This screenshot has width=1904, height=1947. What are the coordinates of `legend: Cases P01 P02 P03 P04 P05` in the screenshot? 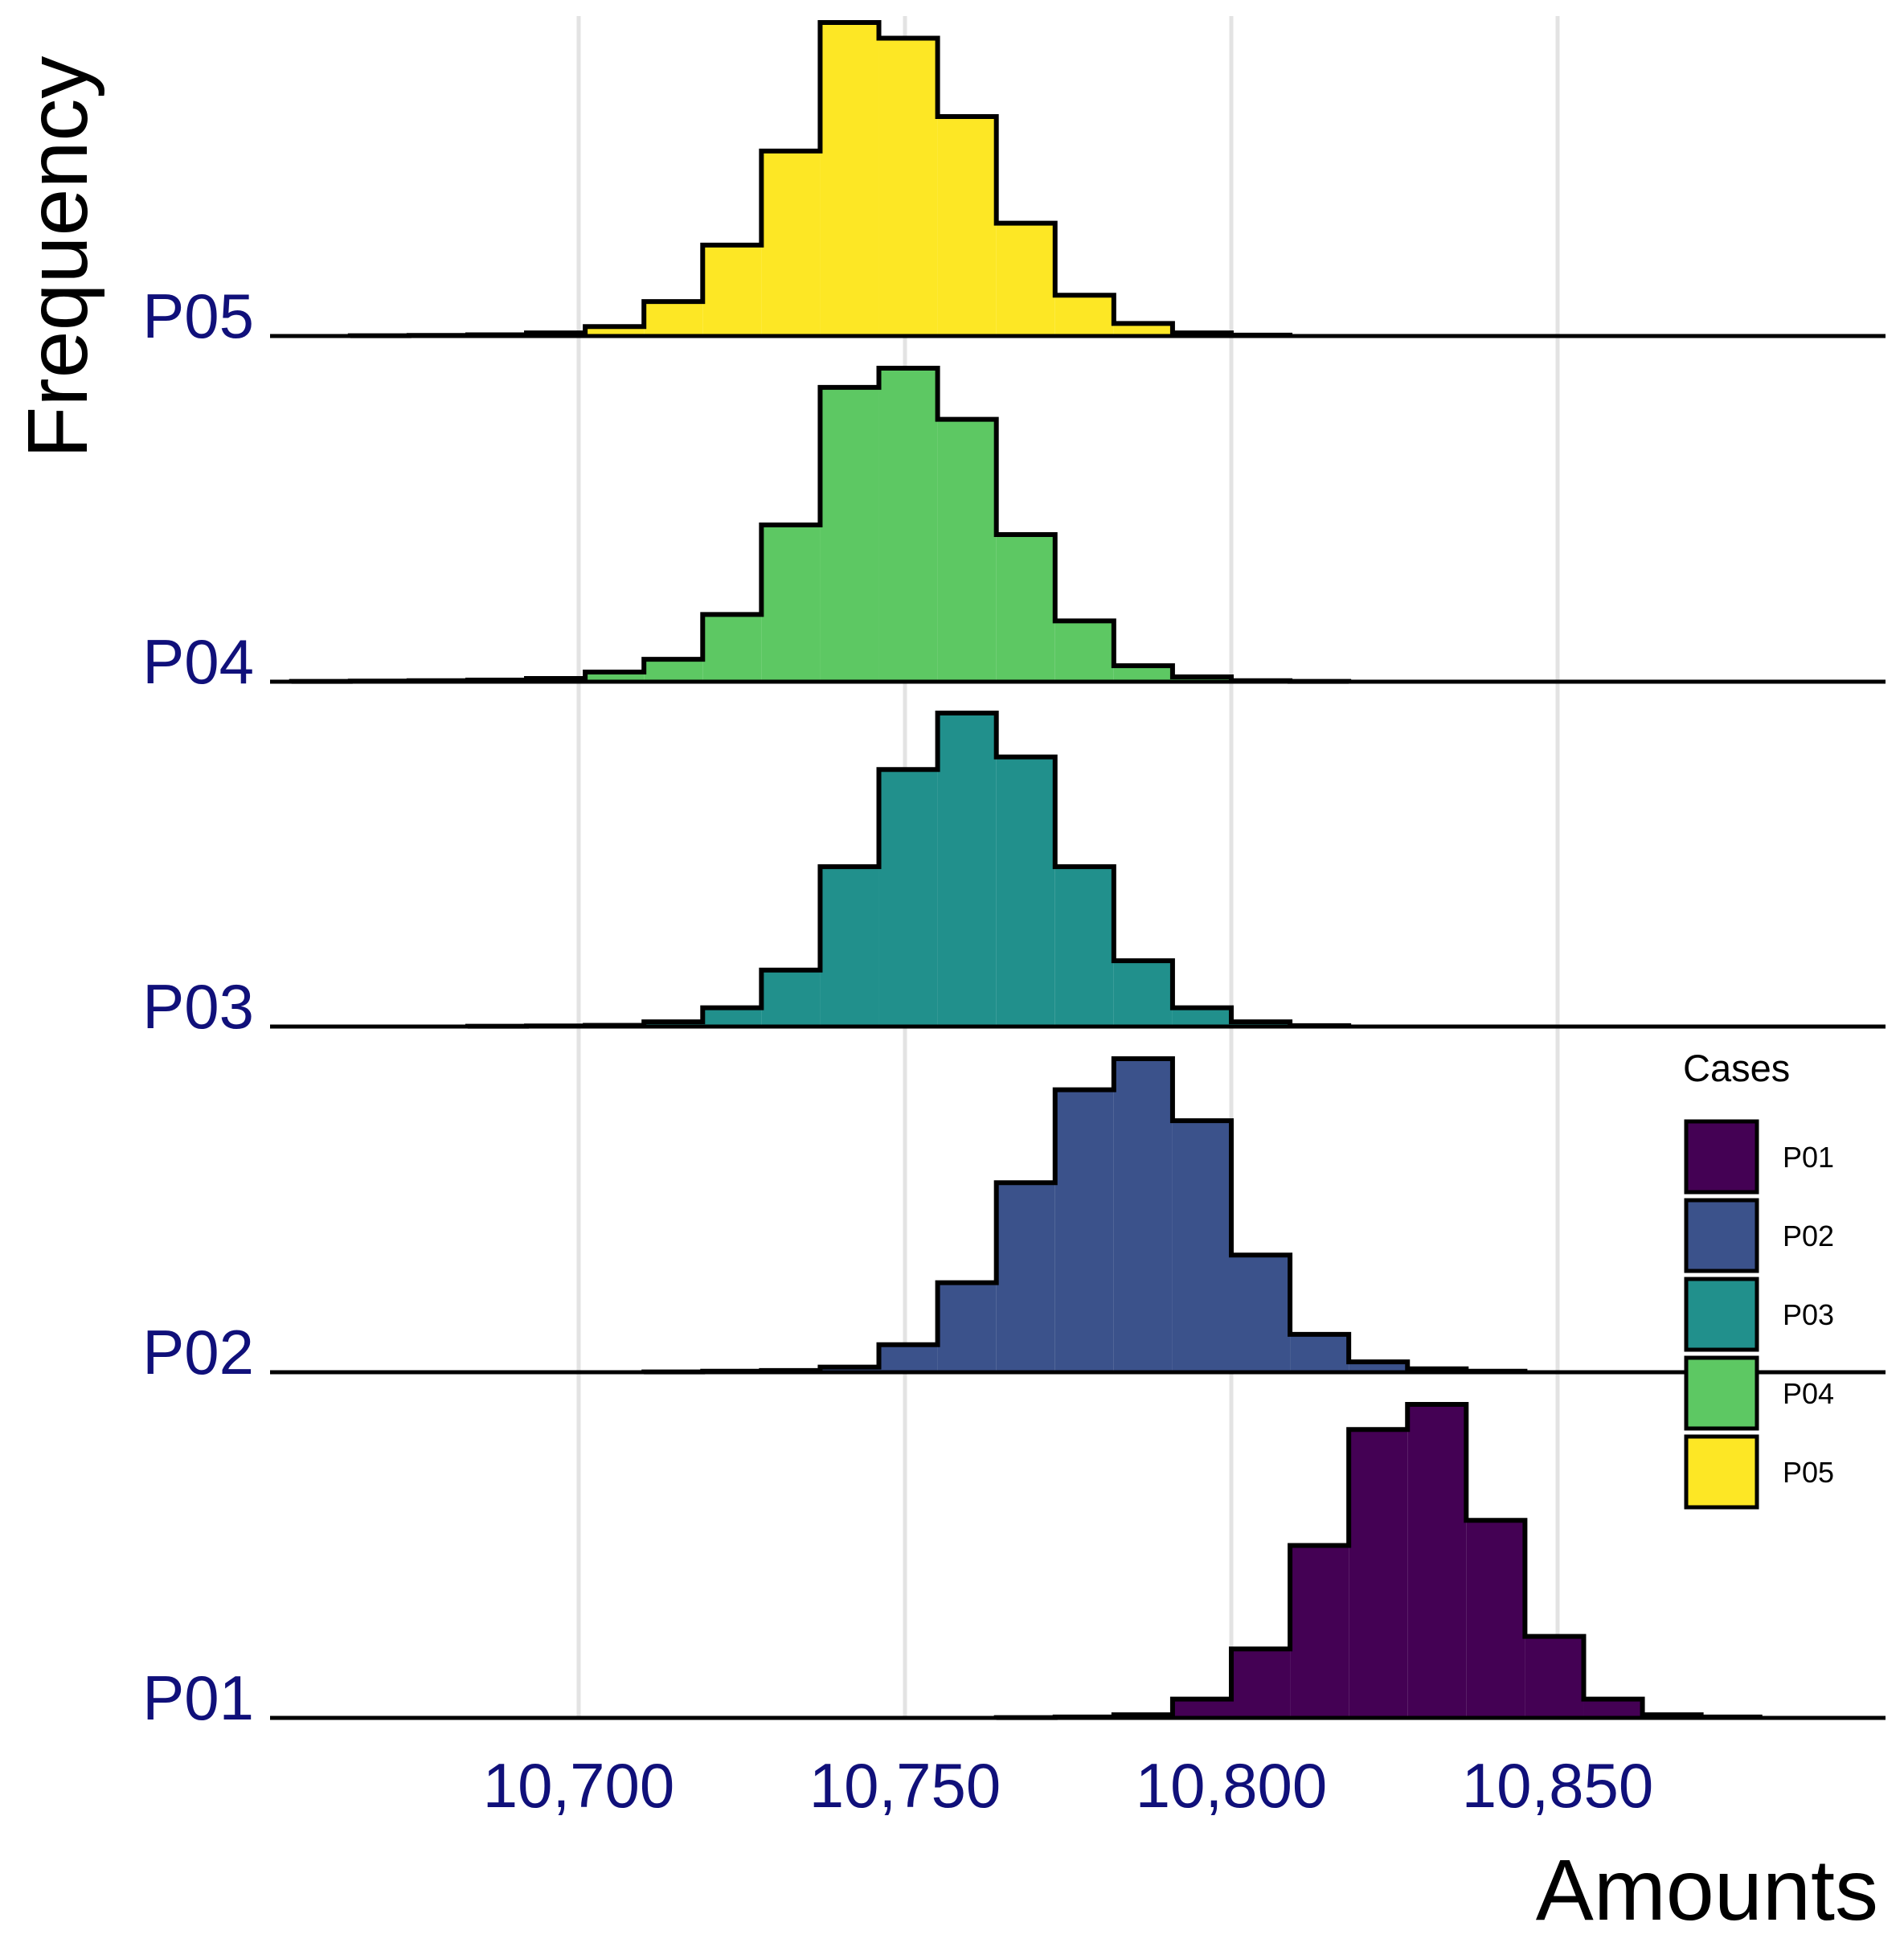 It's located at (1758, 1278).